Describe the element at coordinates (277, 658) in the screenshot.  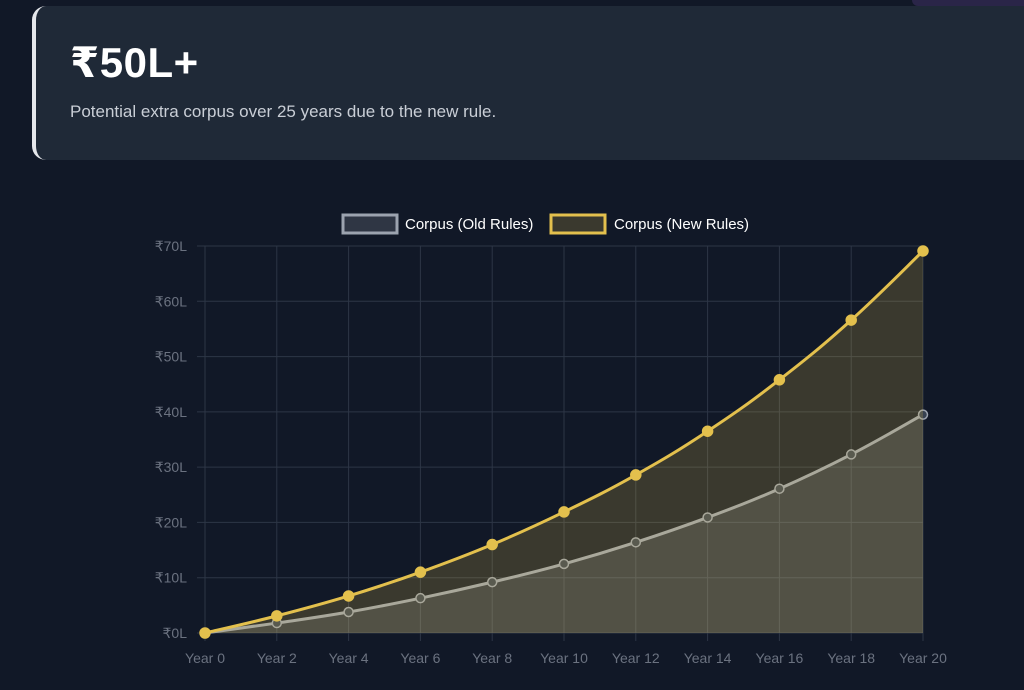
I see `x-tick-label: Year 2` at that location.